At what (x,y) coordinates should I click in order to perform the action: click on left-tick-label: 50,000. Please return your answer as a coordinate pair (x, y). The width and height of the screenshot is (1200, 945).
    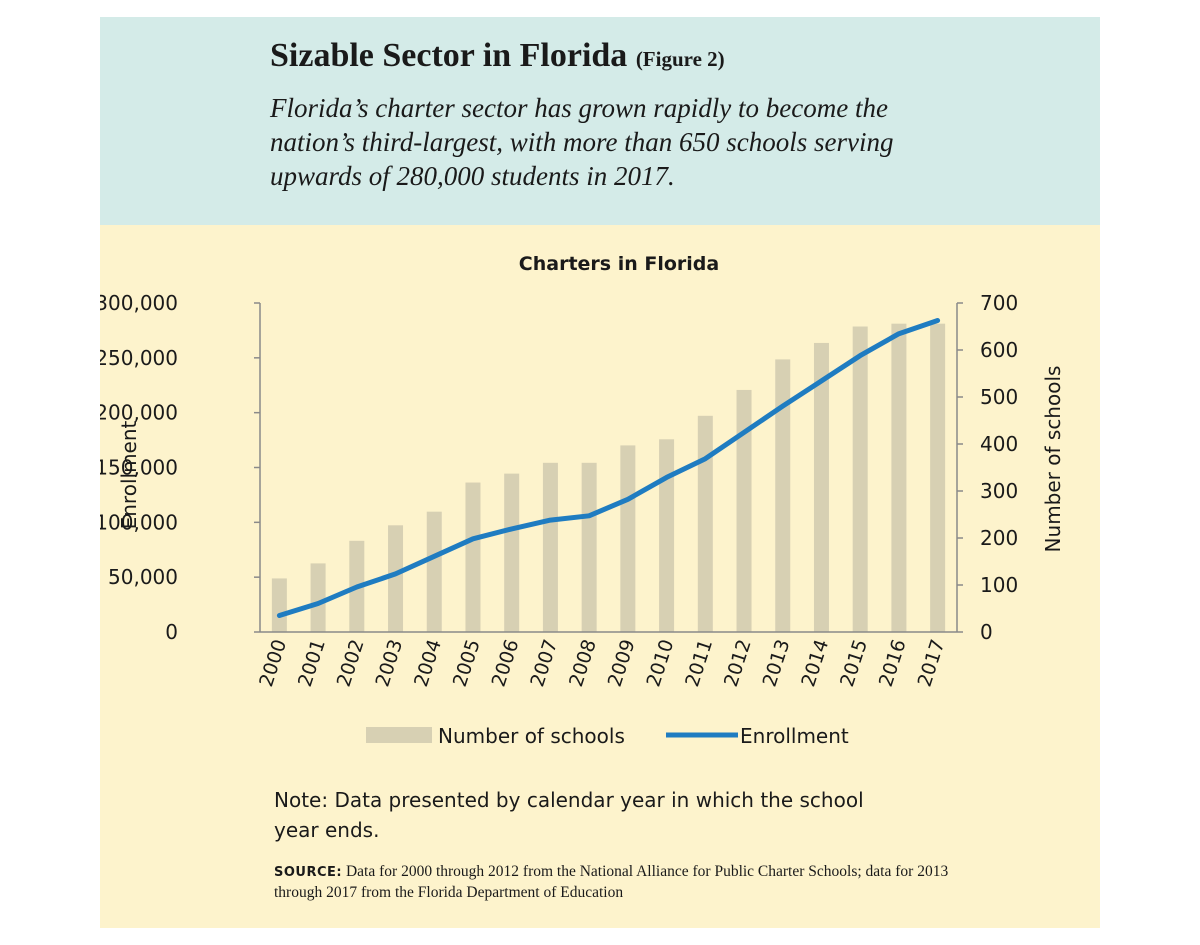
    Looking at the image, I should click on (143, 577).